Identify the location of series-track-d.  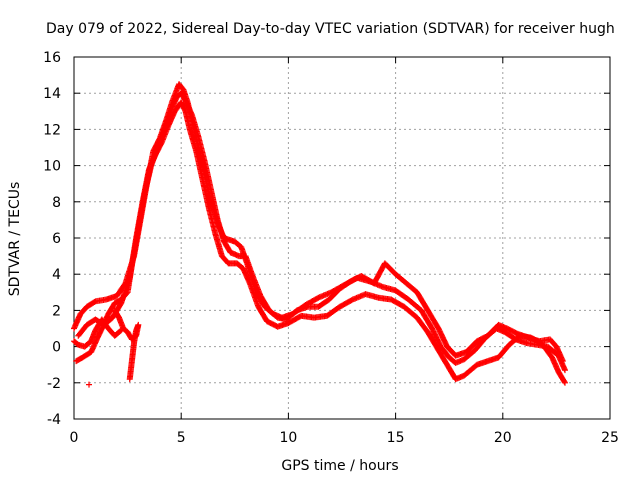
(126, 345).